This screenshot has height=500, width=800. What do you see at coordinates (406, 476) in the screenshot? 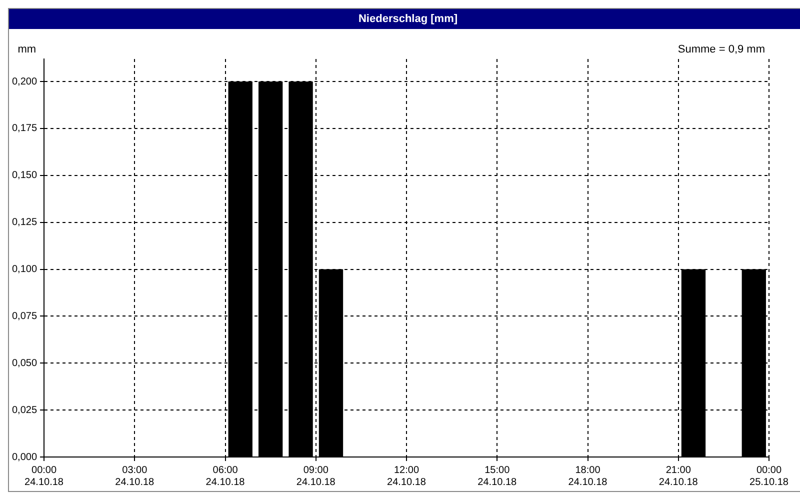
I see `x-tick-label: 12:00 24.10.18` at bounding box center [406, 476].